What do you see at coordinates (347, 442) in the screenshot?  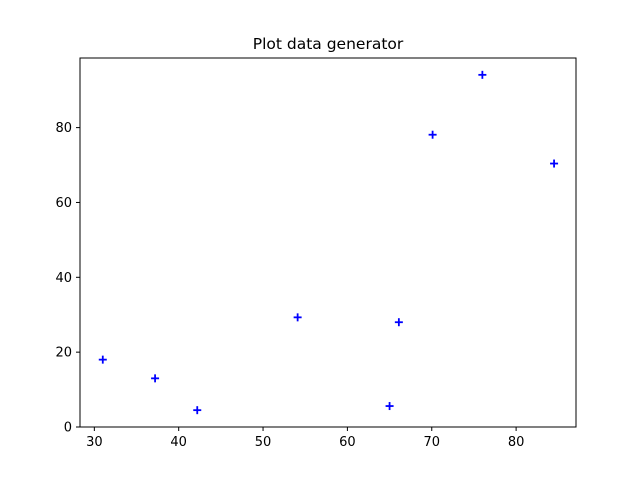 I see `x-tick-label: 60` at bounding box center [347, 442].